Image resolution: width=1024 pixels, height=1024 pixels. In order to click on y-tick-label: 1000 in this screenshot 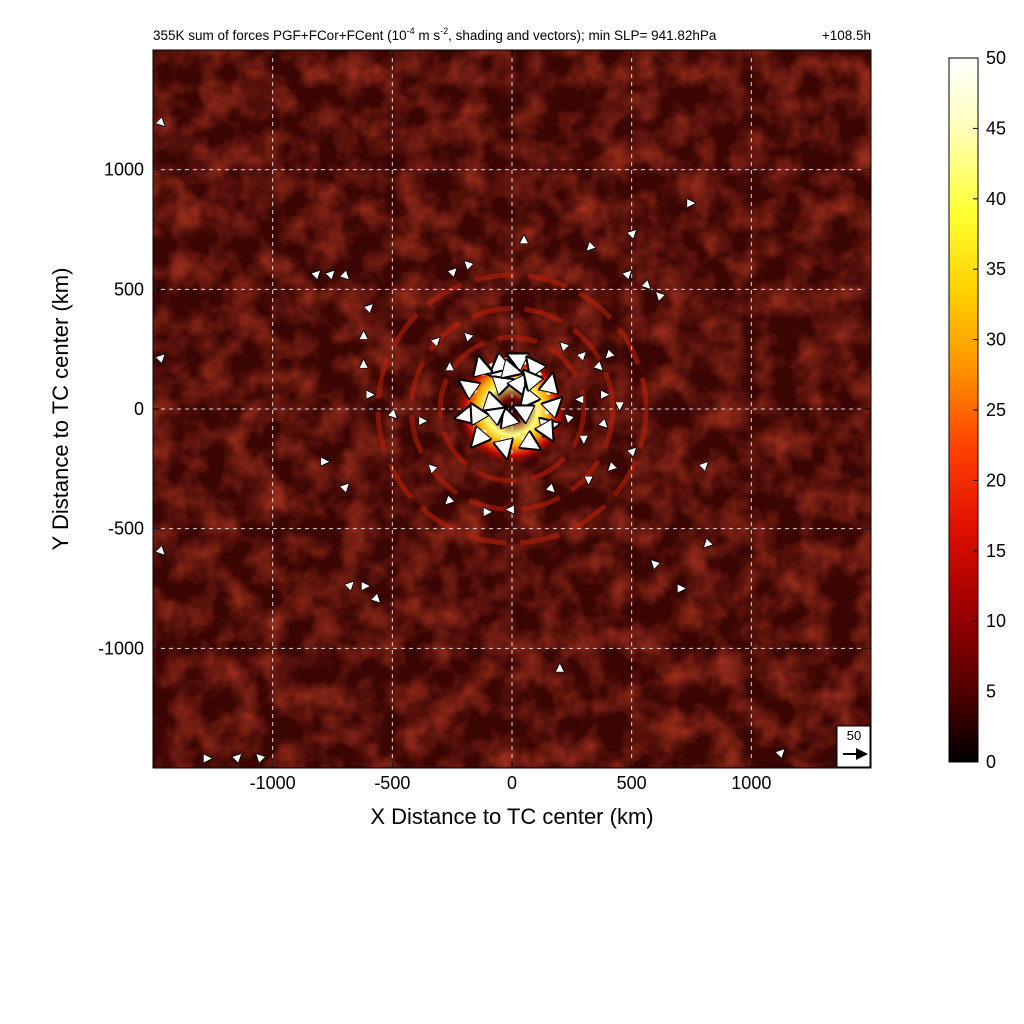, I will do `click(124, 170)`.